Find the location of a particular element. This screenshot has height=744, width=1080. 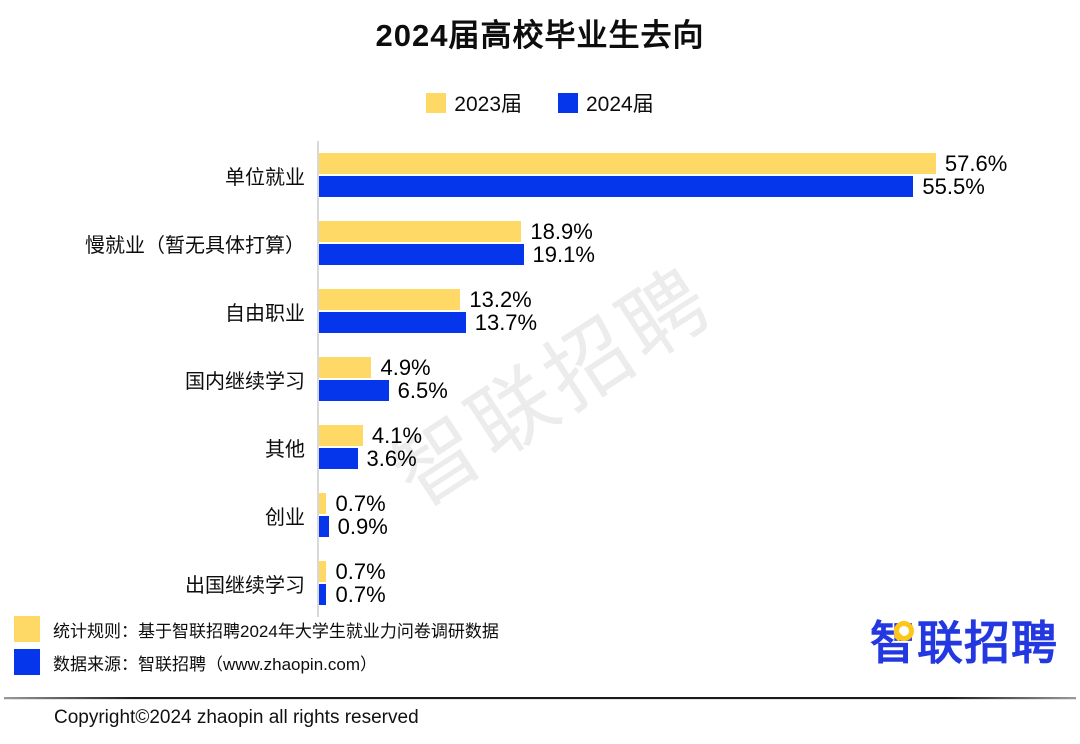

zhaopin-logo: 智联招聘 is located at coordinates (964, 643).